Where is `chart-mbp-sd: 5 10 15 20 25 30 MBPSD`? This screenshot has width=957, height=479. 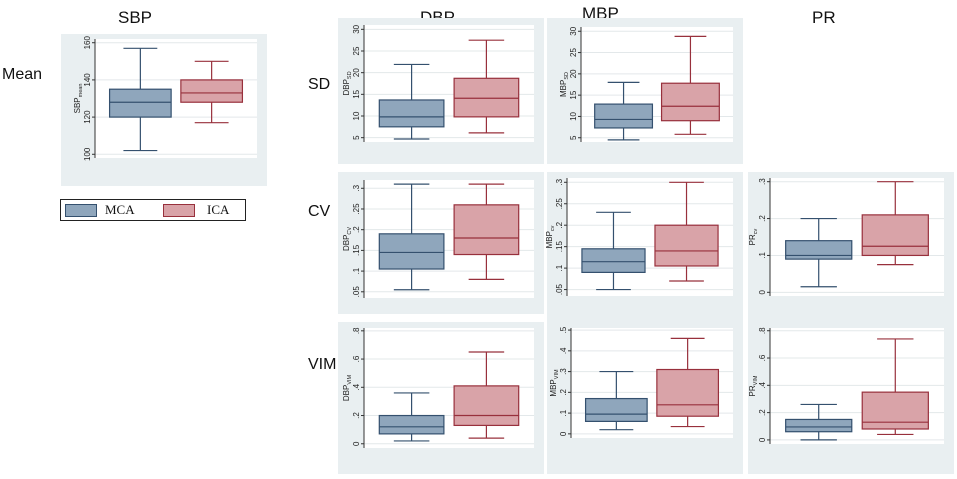
chart-mbp-sd: 5 10 15 20 25 30 MBPSD is located at coordinates (646, 84).